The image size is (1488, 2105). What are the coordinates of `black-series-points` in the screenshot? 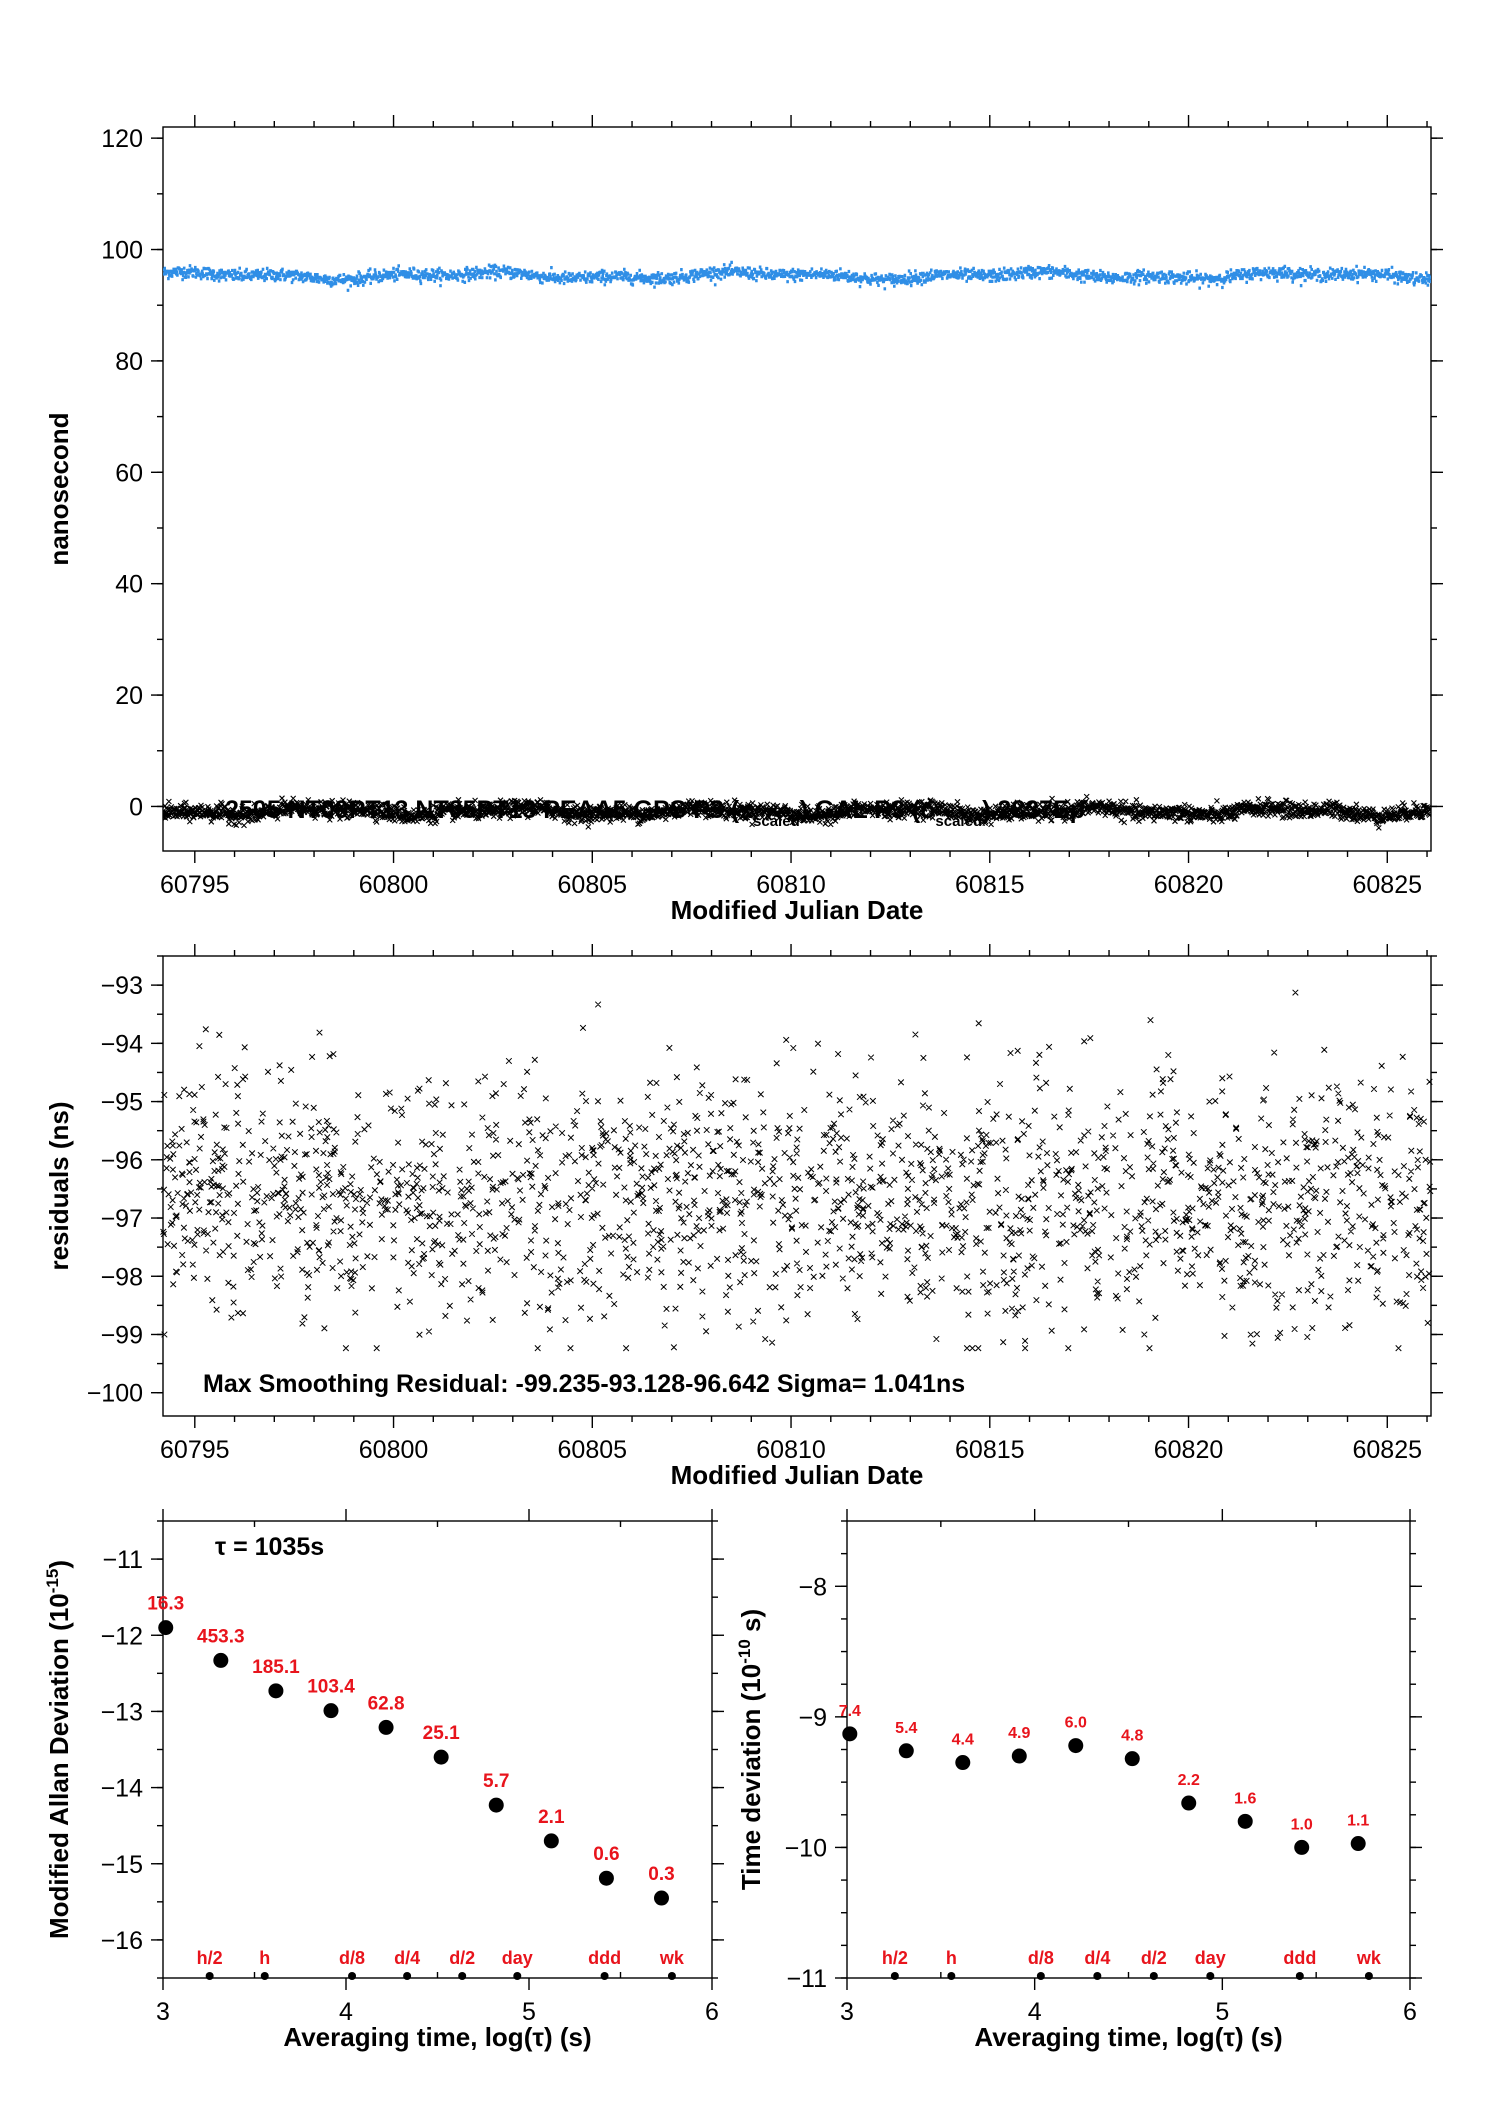 It's located at (797, 812).